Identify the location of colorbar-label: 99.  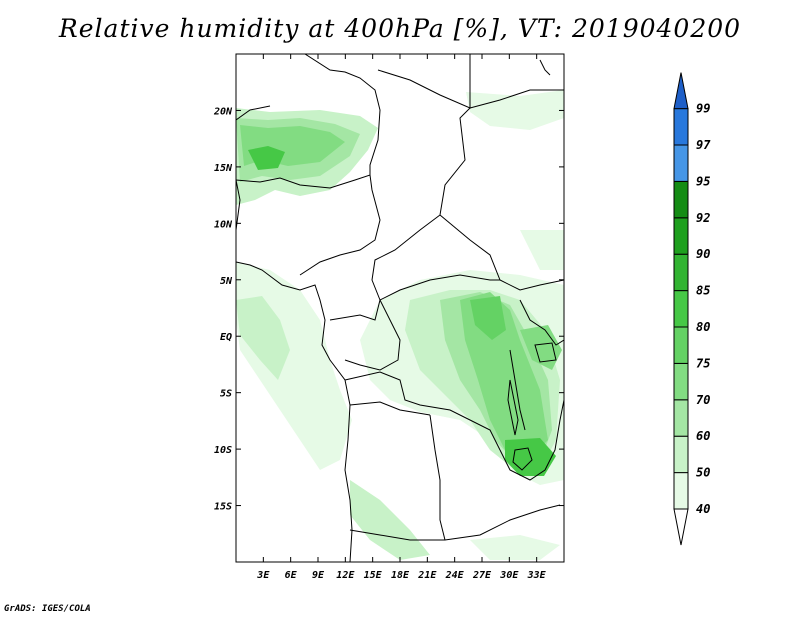
(703, 109).